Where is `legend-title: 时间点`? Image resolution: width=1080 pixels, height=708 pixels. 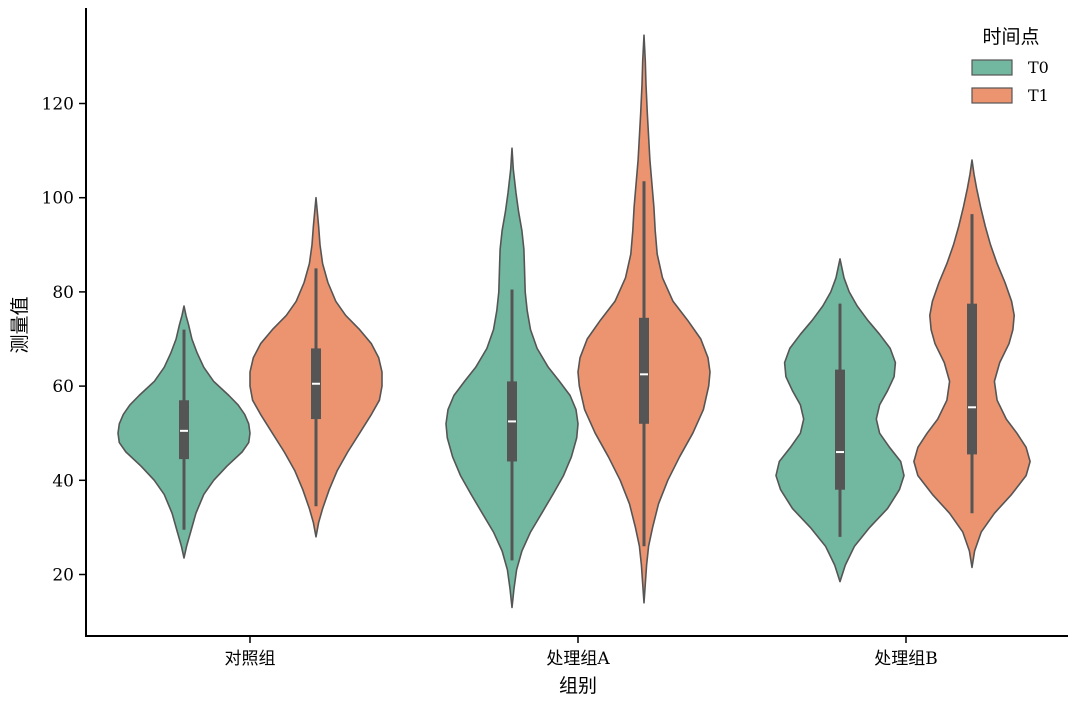
legend-title: 时间点 is located at coordinates (1010, 37).